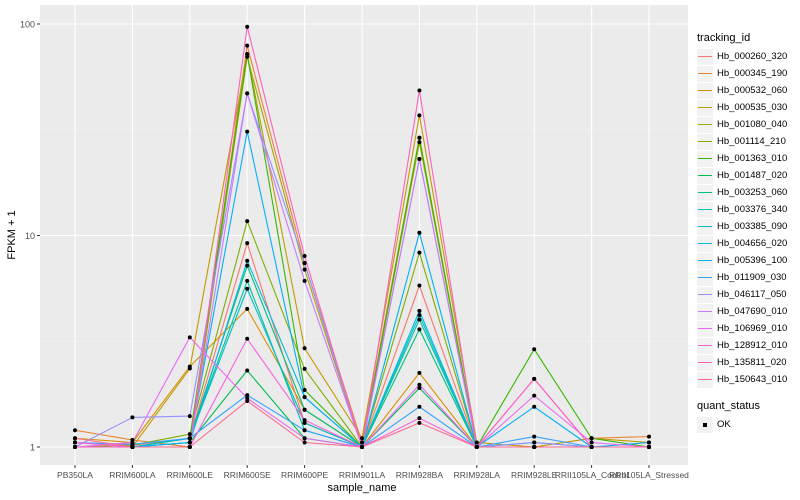 The image size is (800, 500). I want to click on legend-item: Hb_001363_010, so click(747, 158).